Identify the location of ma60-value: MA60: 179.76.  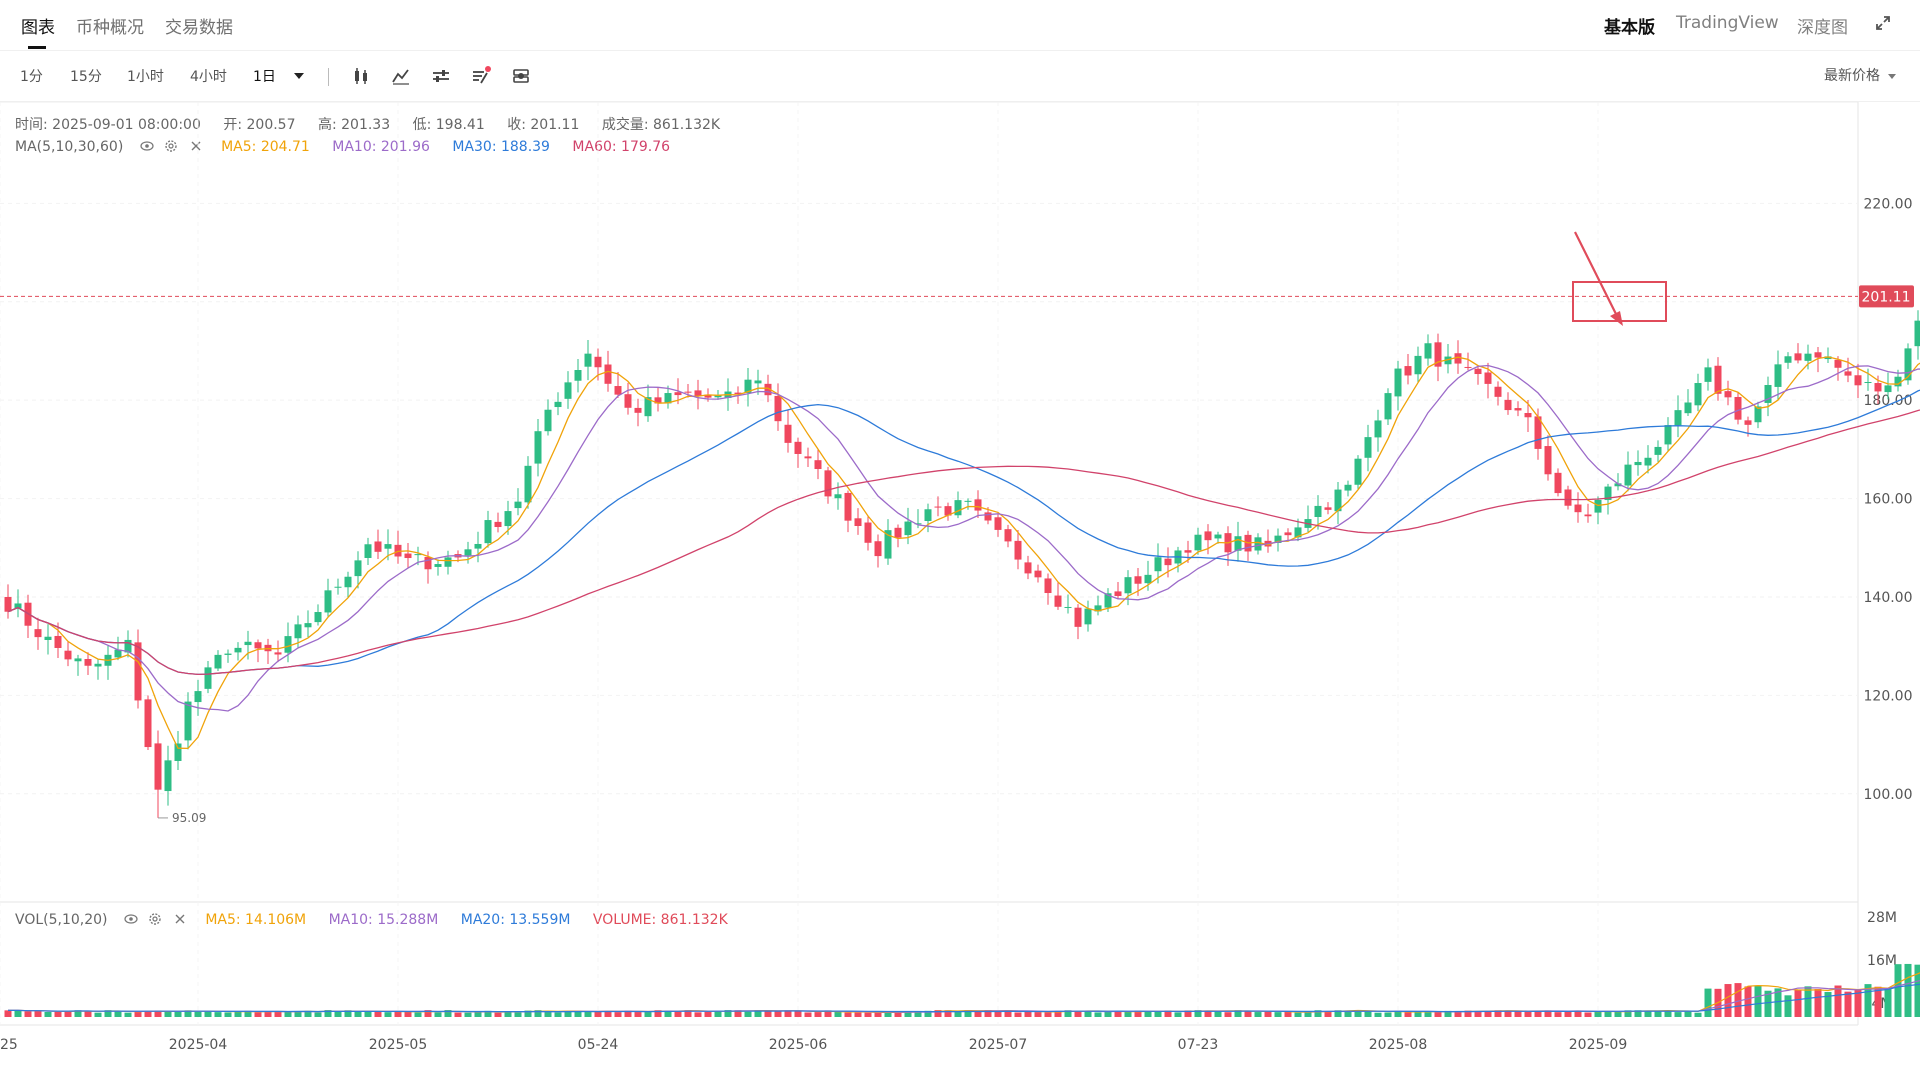
(621, 147).